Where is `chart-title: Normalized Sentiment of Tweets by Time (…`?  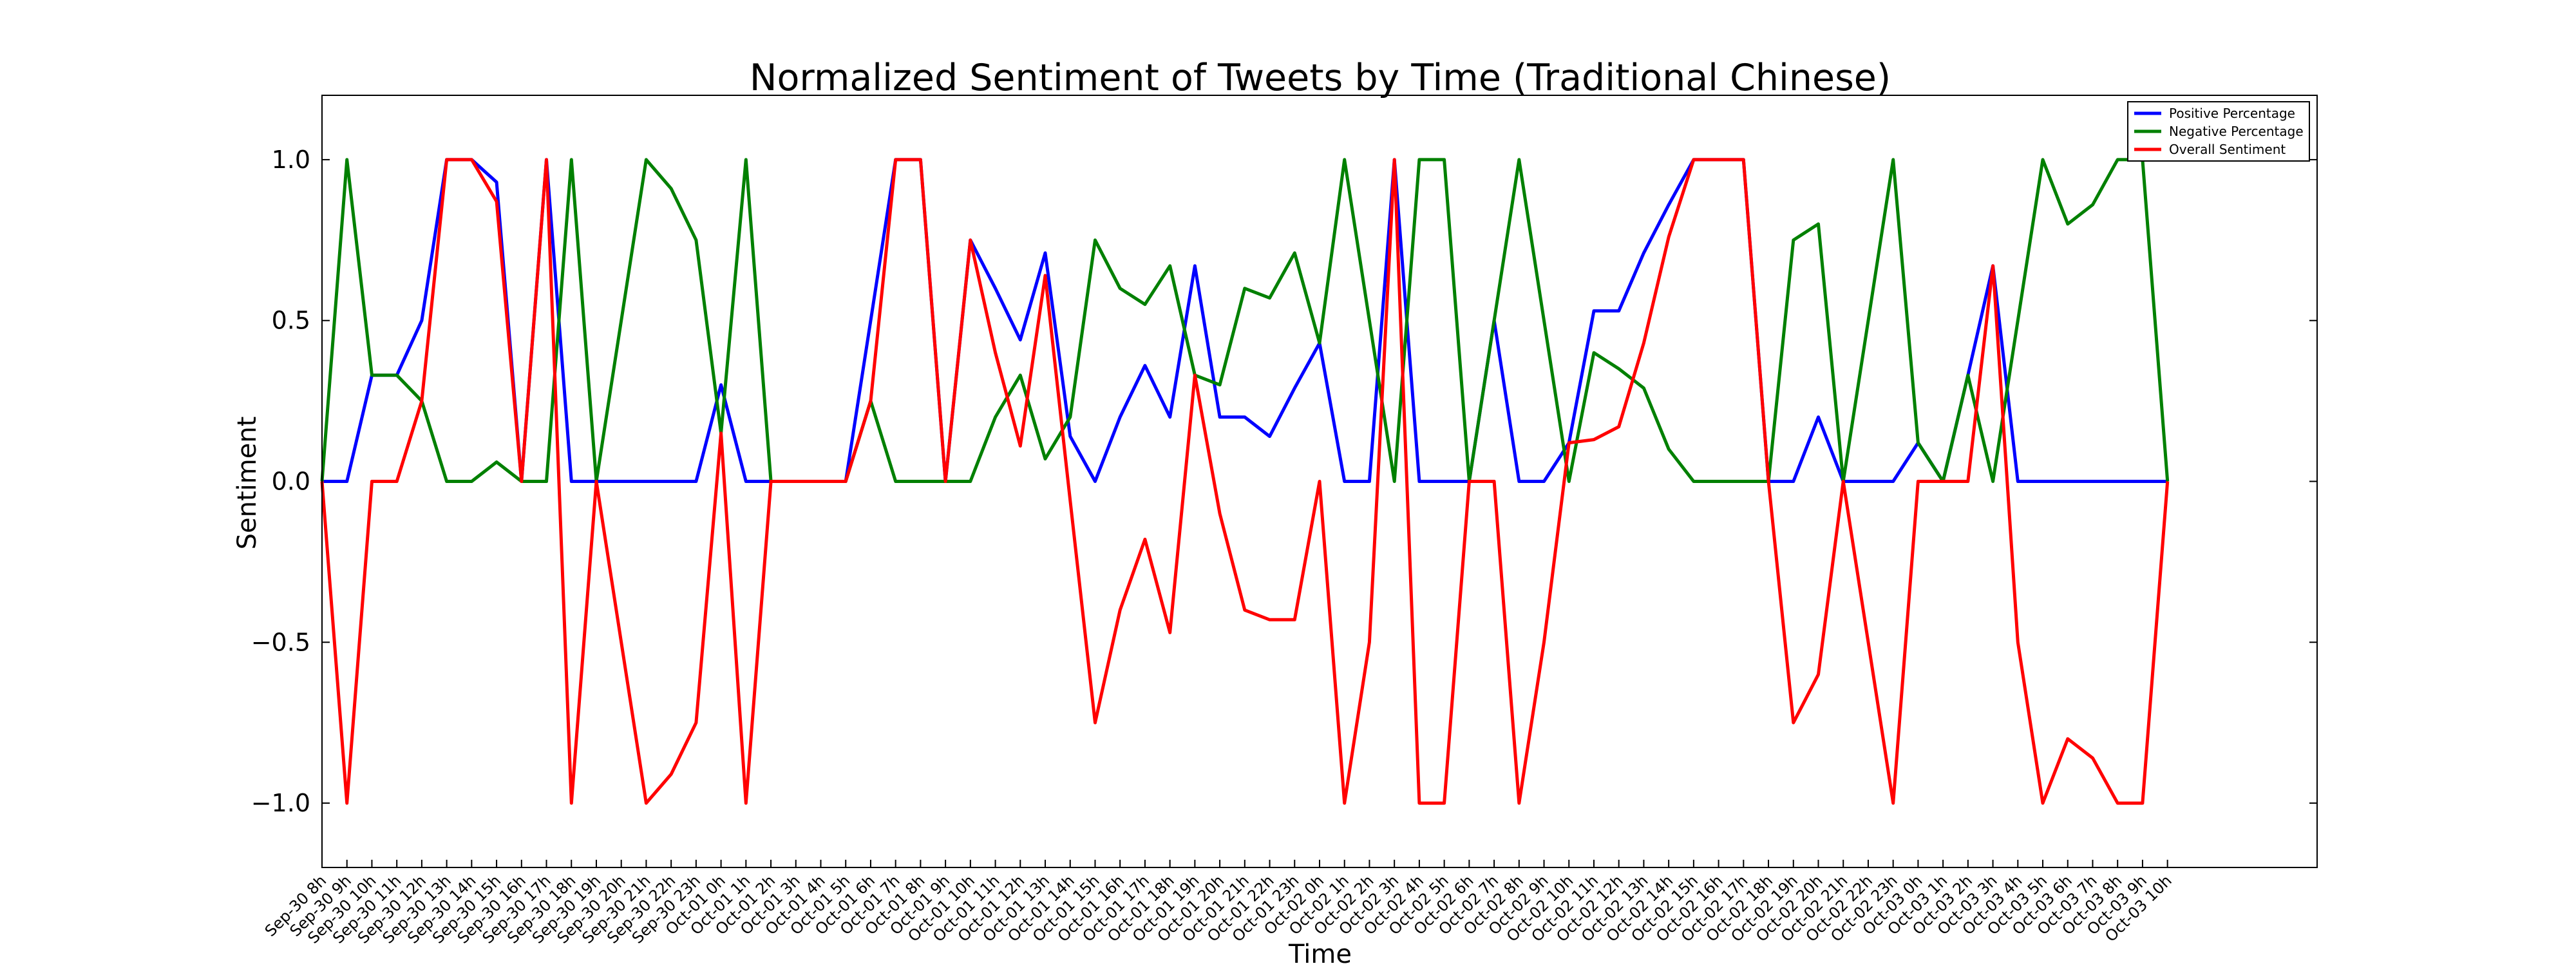 chart-title: Normalized Sentiment of Tweets by Time (… is located at coordinates (1320, 78).